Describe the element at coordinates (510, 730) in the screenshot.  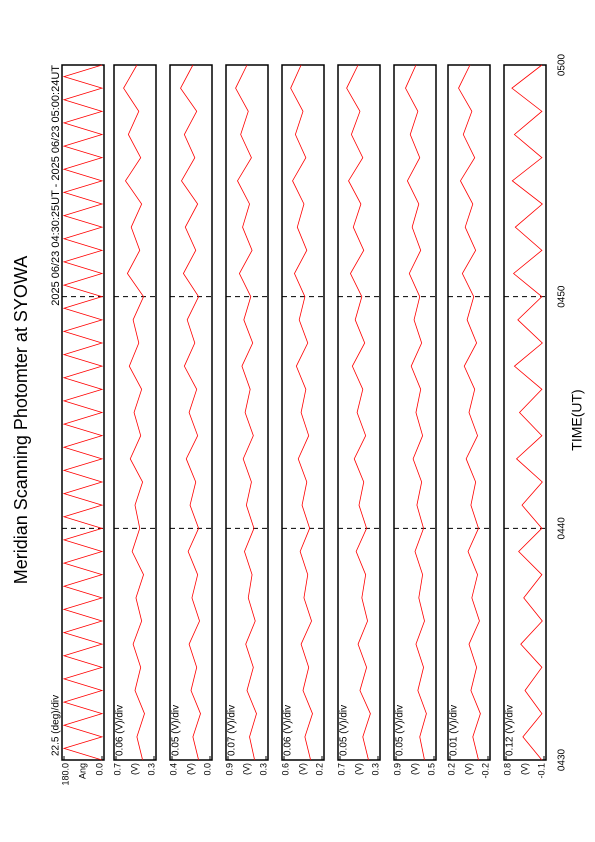
I see `scale-label: 0.12 (V)/div` at that location.